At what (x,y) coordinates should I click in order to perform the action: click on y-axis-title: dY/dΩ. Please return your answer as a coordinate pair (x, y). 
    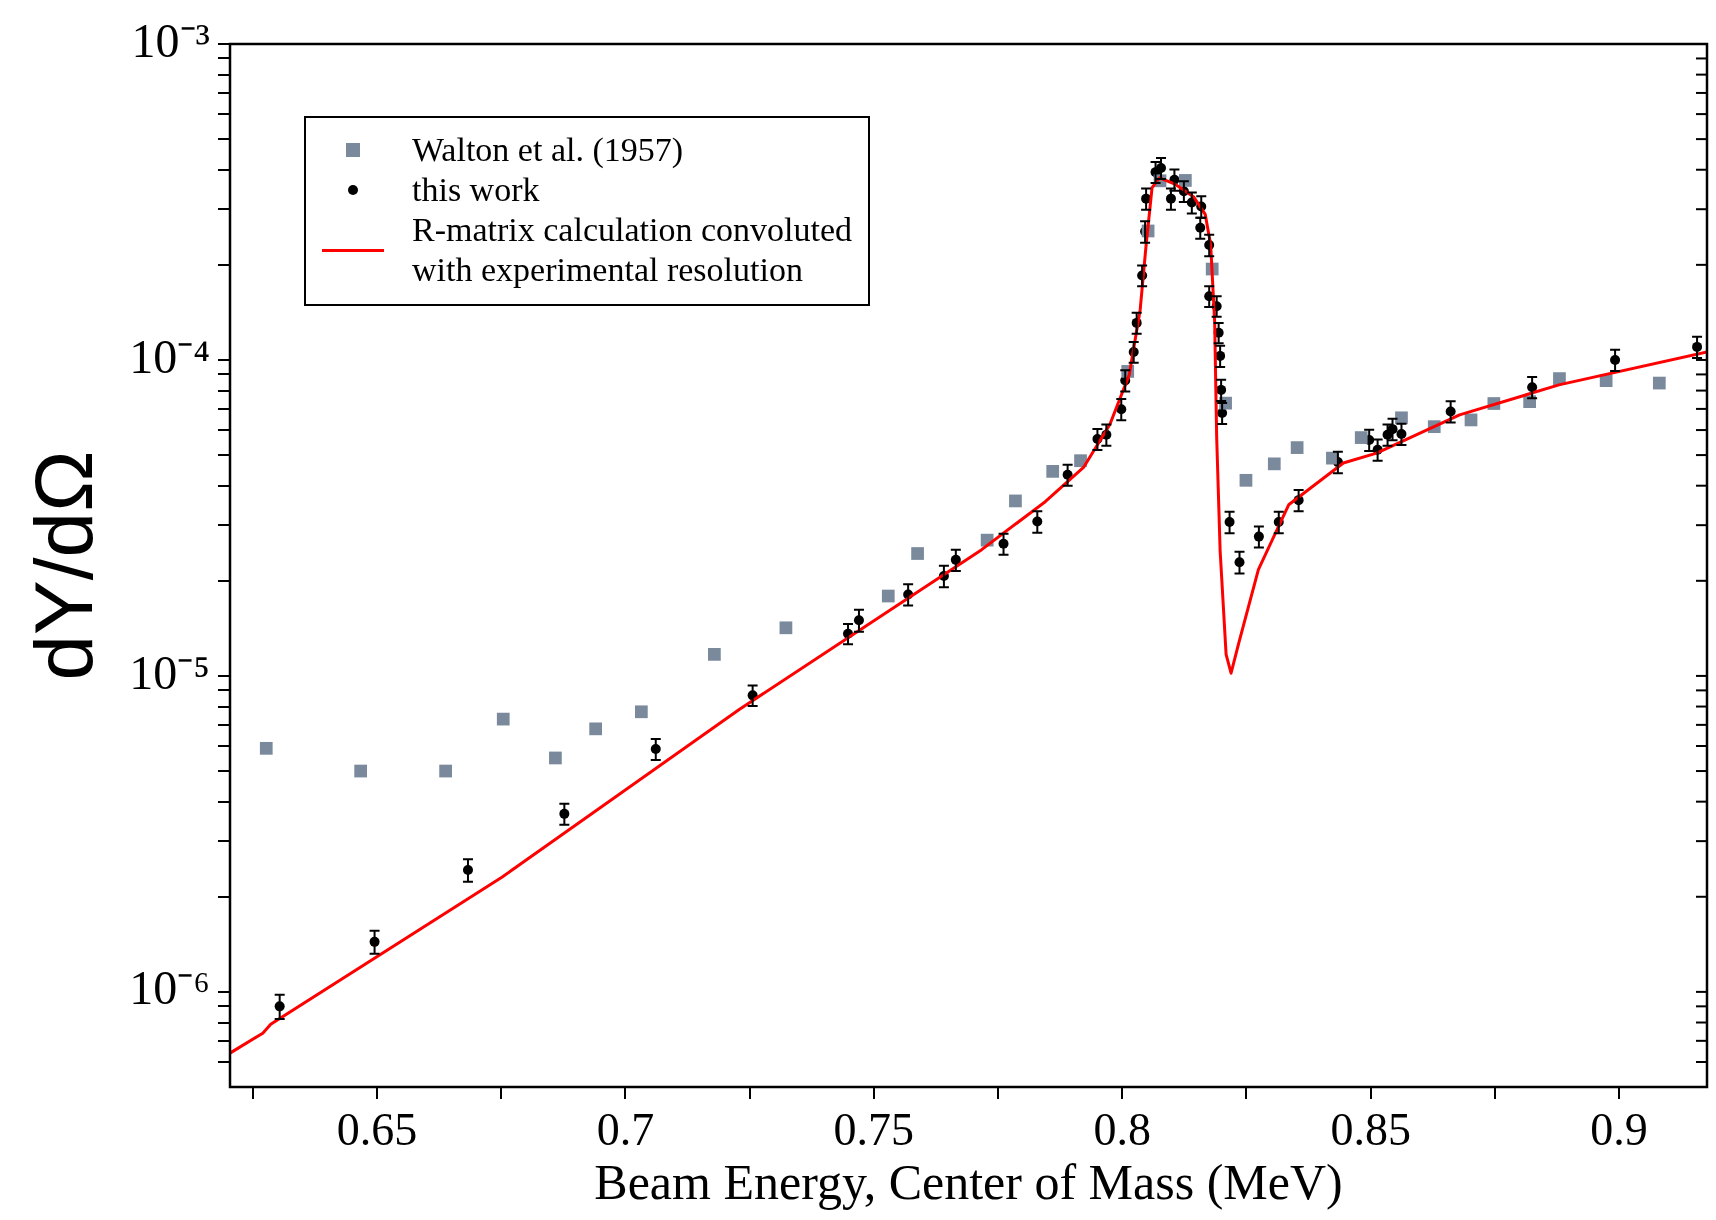
    Looking at the image, I should click on (63, 565).